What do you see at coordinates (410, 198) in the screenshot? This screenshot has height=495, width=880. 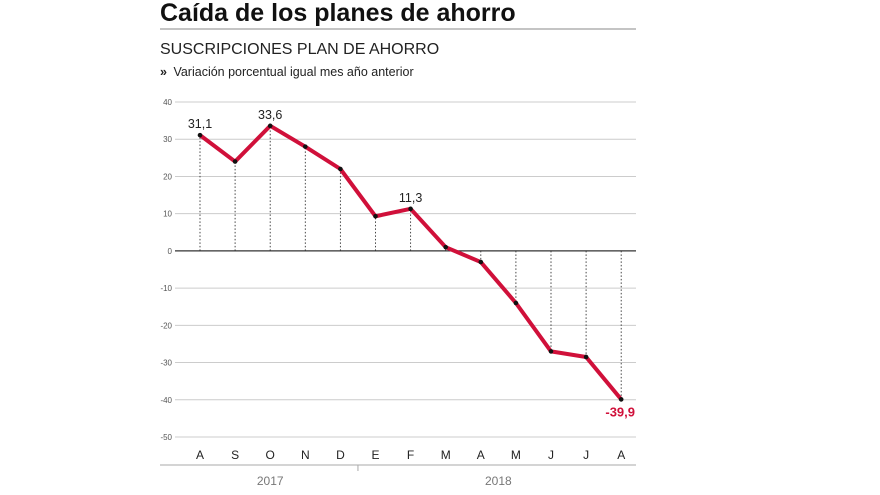 I see `data-label: 11,3` at bounding box center [410, 198].